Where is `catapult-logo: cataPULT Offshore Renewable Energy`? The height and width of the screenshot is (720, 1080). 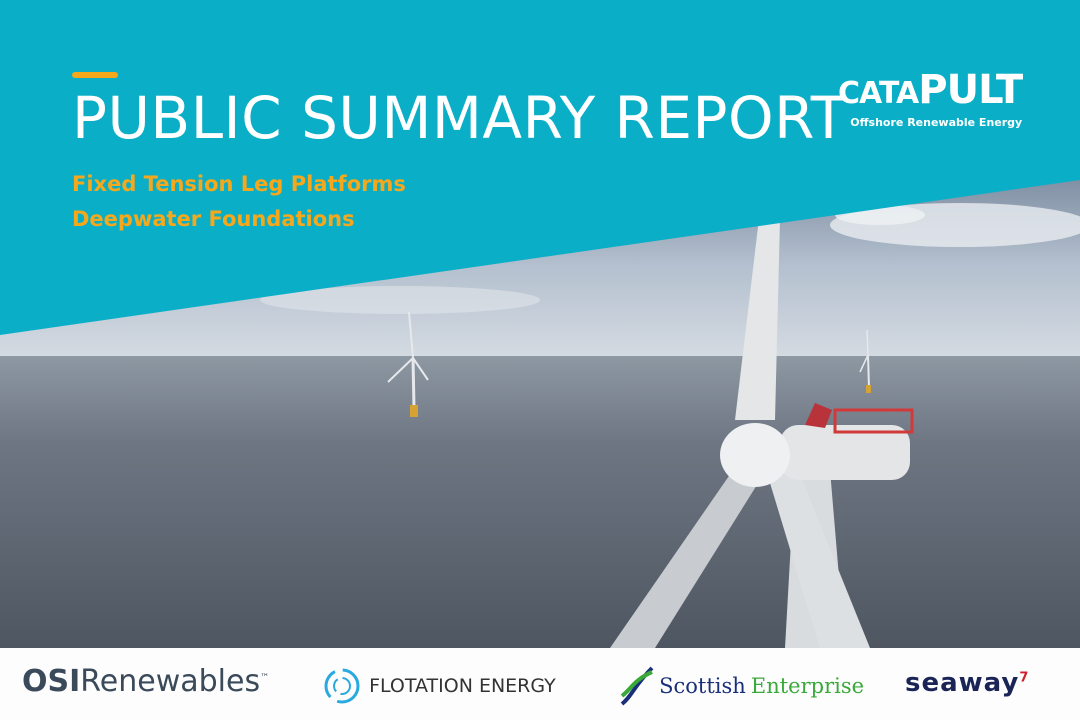
catapult-logo: cataPULT Offshore Renewable Energy is located at coordinates (930, 98).